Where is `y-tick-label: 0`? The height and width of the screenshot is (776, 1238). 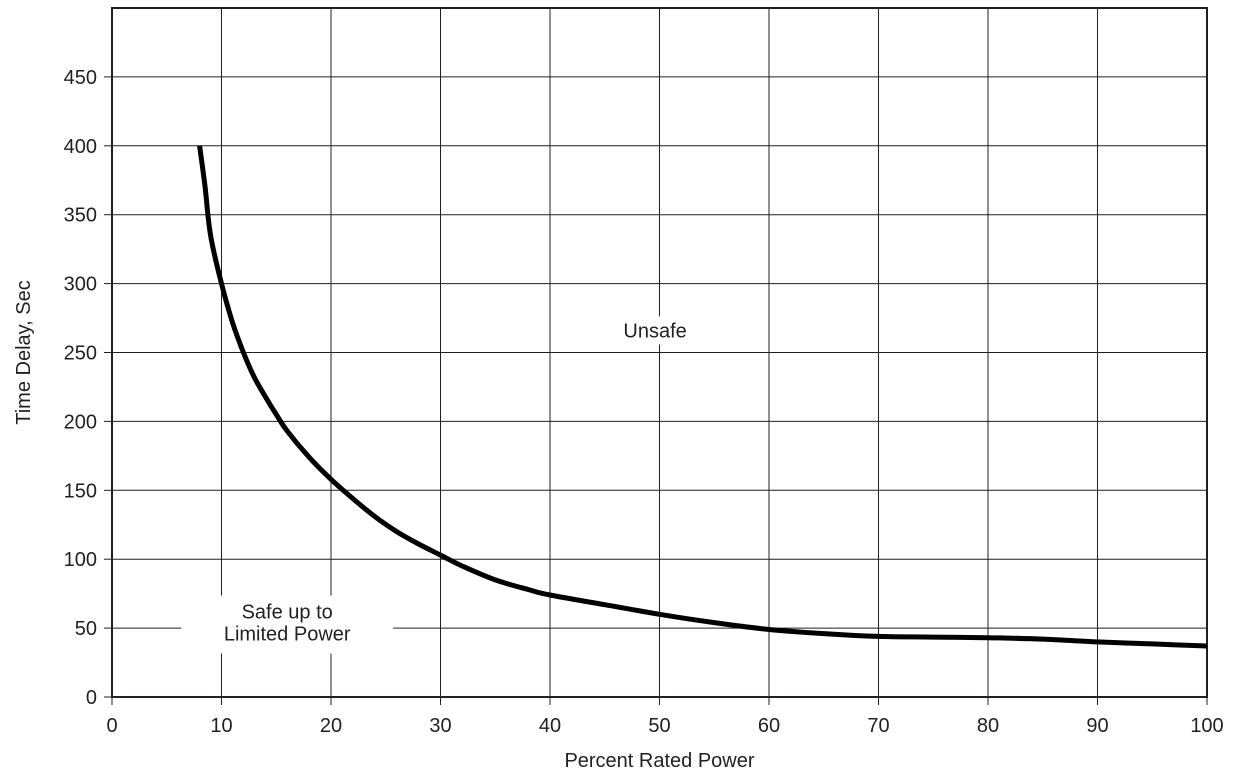 y-tick-label: 0 is located at coordinates (91, 698).